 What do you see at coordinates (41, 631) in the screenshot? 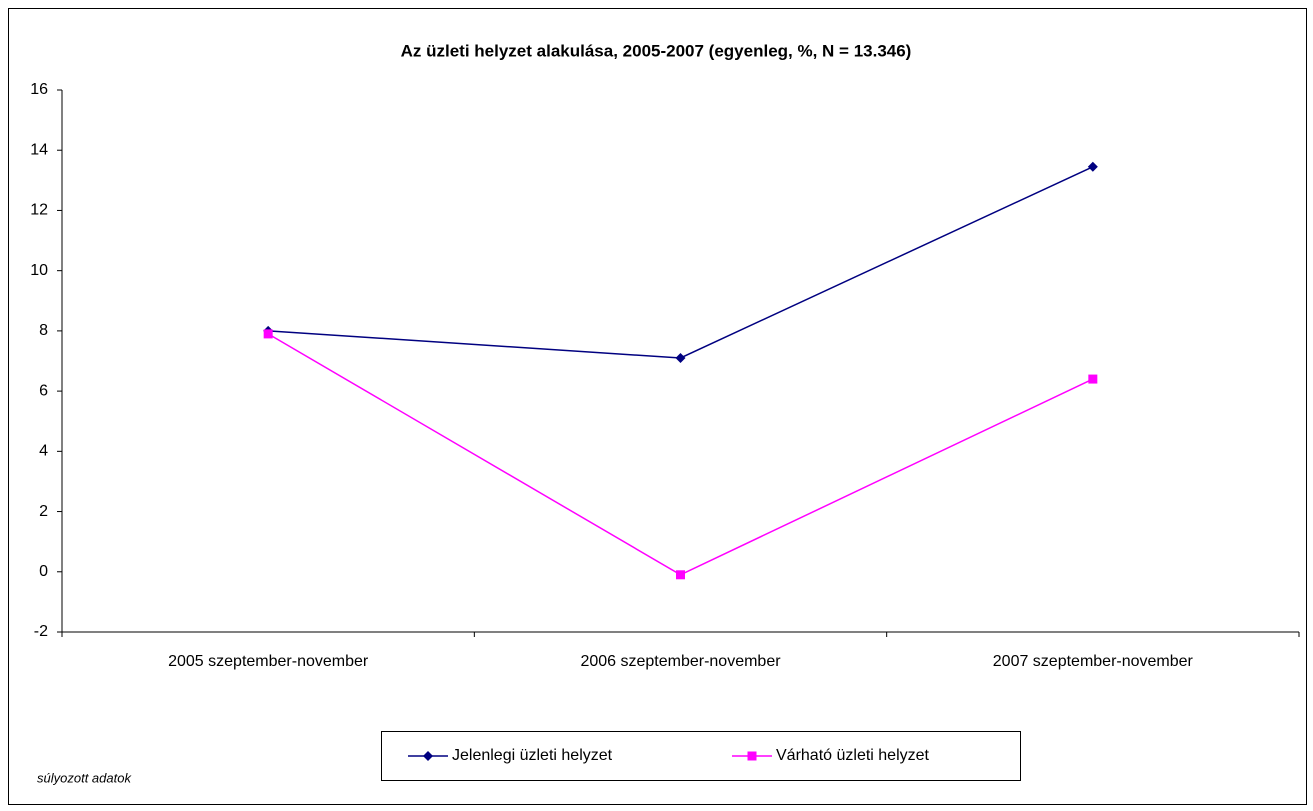
I see `y-tick-label: -2` at bounding box center [41, 631].